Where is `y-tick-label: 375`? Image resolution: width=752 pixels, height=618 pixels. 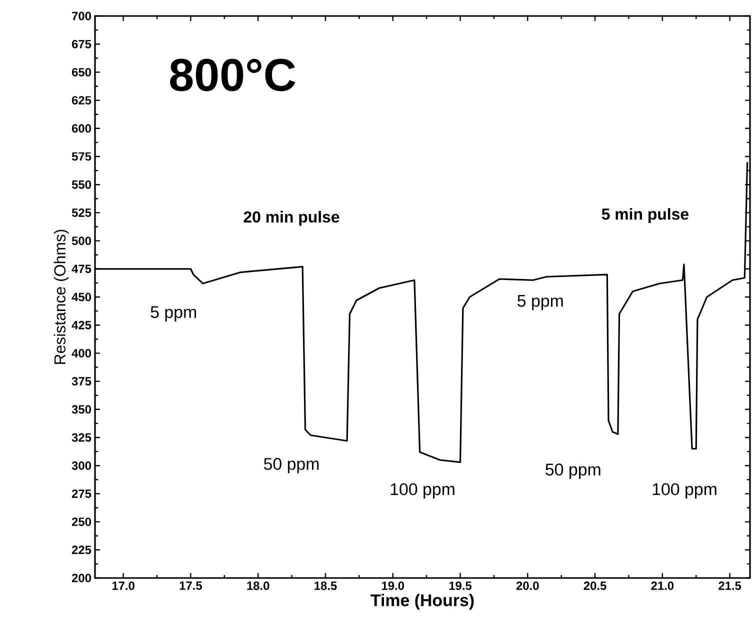 y-tick-label: 375 is located at coordinates (82, 381).